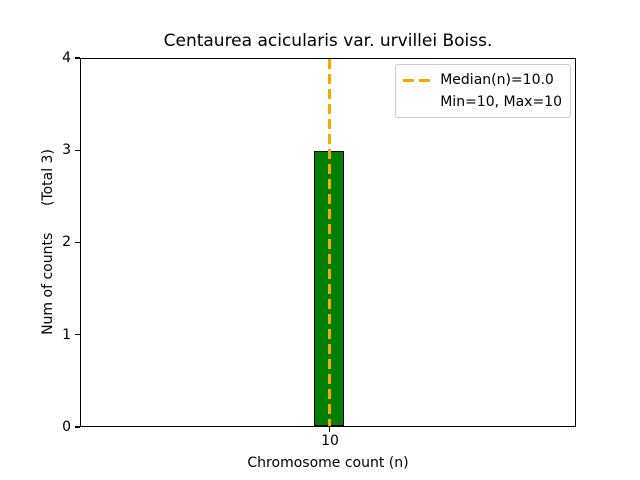  I want to click on legend-entry-minmax: Min=10, Max=10, so click(482, 102).